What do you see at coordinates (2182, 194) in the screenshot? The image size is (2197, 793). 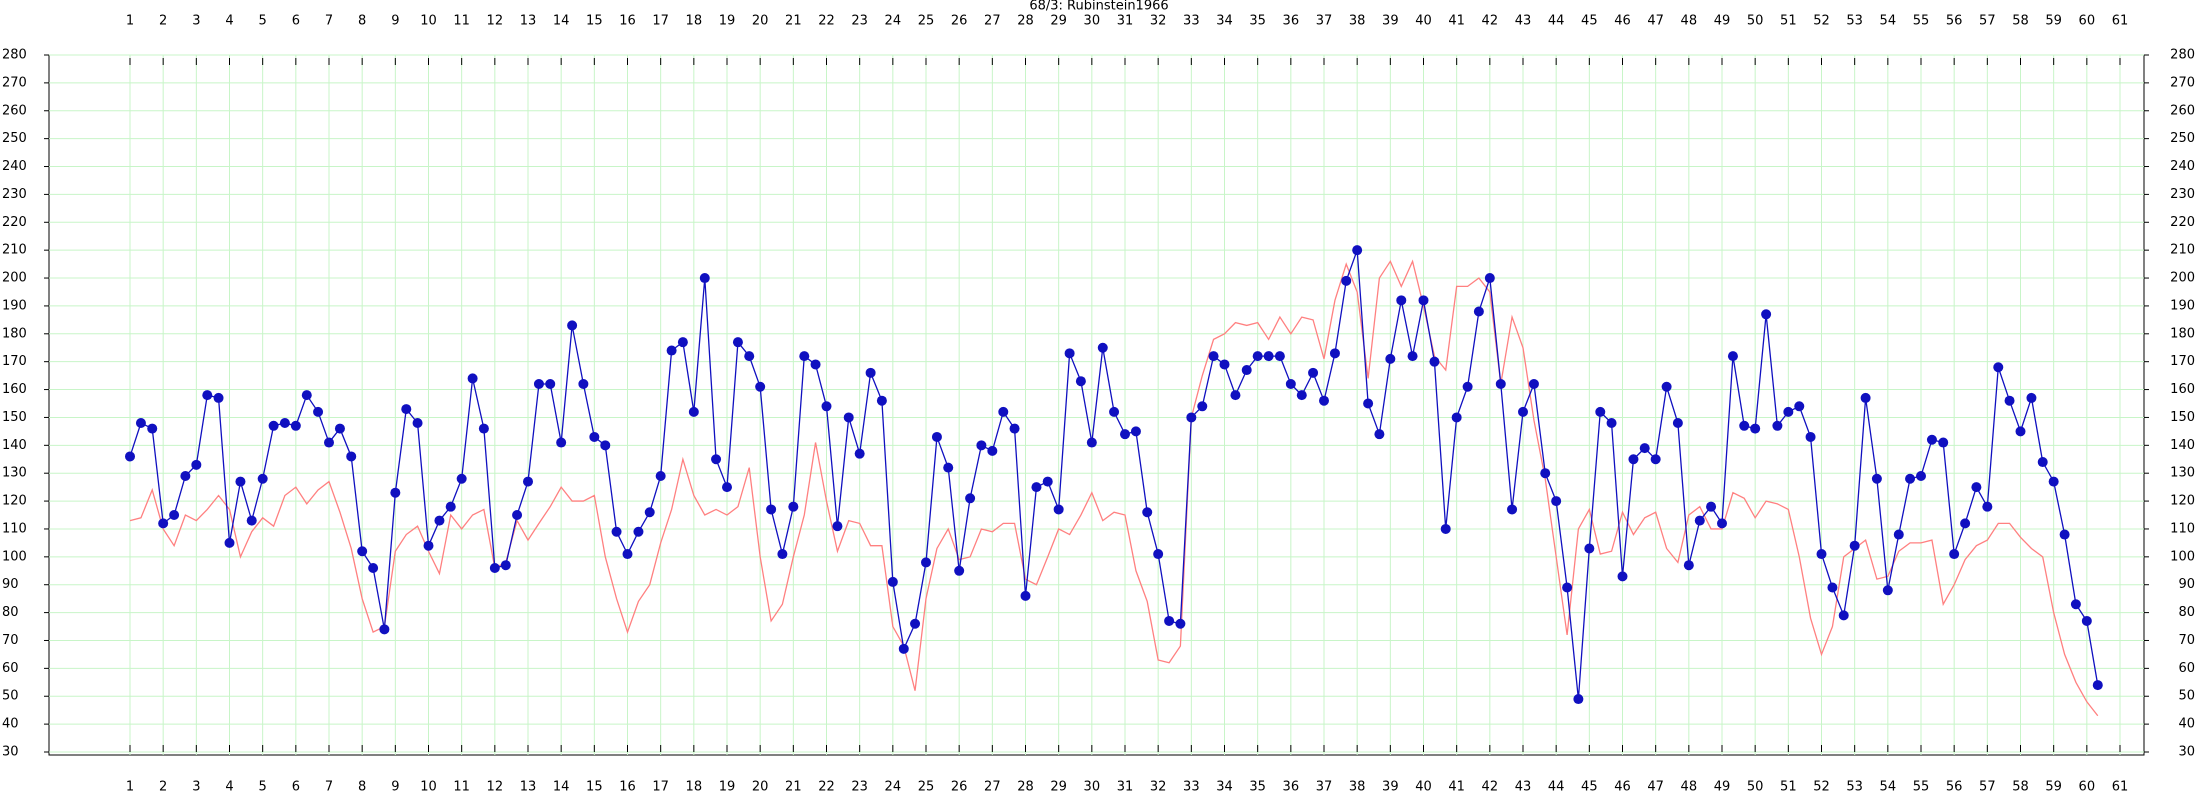 I see `y2-tick-label: 230` at bounding box center [2182, 194].